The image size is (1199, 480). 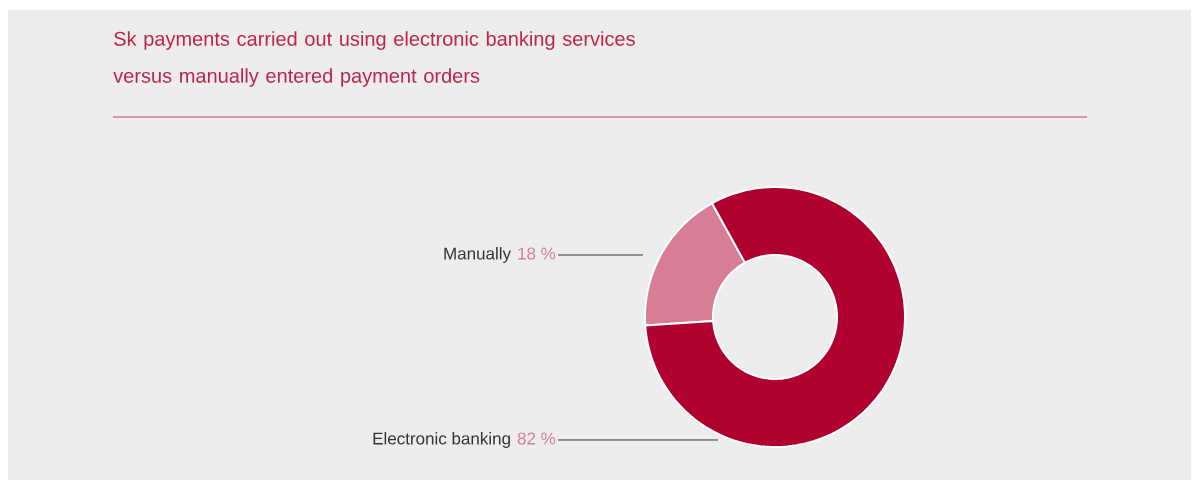 What do you see at coordinates (441, 440) in the screenshot?
I see `slice-label: Electronic banking` at bounding box center [441, 440].